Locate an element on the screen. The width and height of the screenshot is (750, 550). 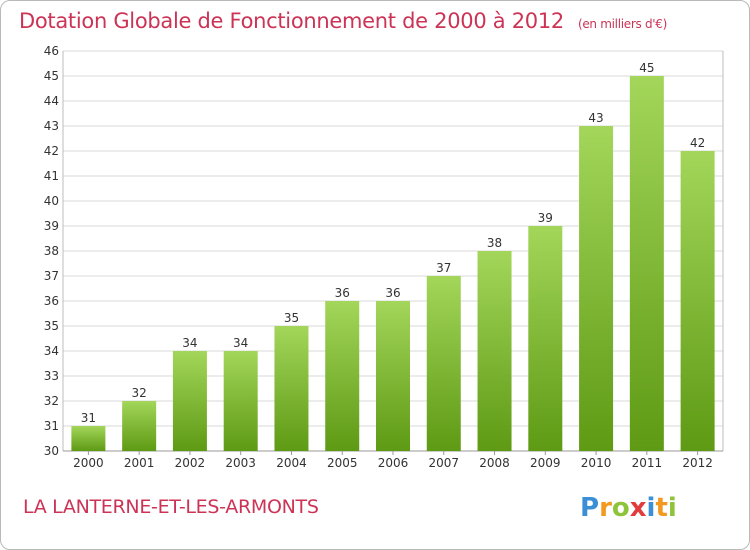
y-tick-label: 42 is located at coordinates (51, 151).